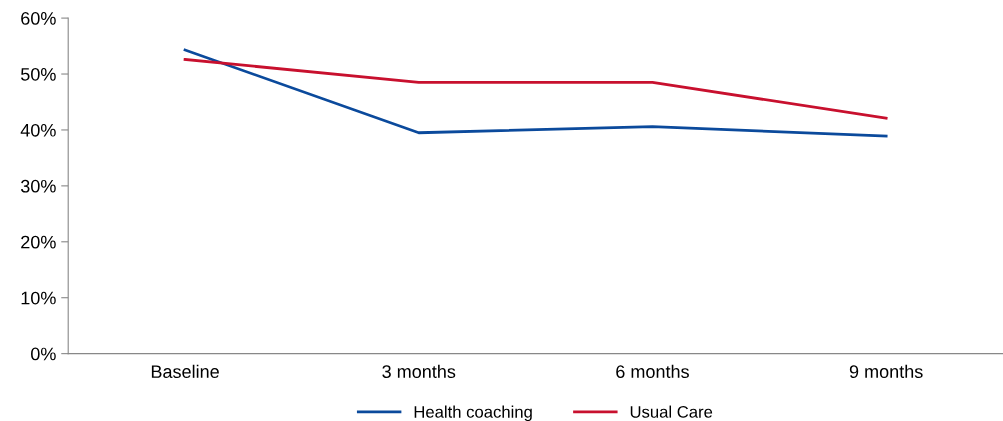 This screenshot has width=1003, height=421. What do you see at coordinates (38, 242) in the screenshot?
I see `y-tick-label: 20%` at bounding box center [38, 242].